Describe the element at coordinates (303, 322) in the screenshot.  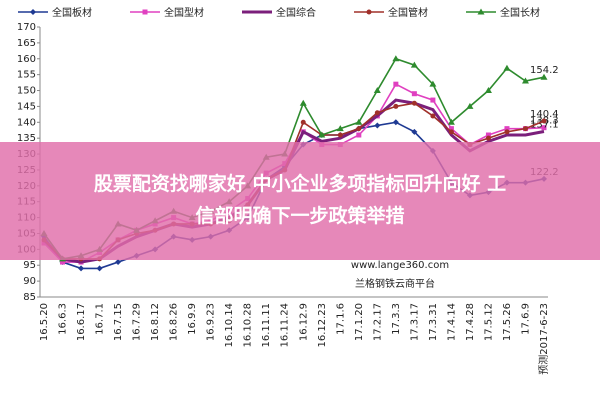
I see `x-tick-label: 16.12.9` at that location.